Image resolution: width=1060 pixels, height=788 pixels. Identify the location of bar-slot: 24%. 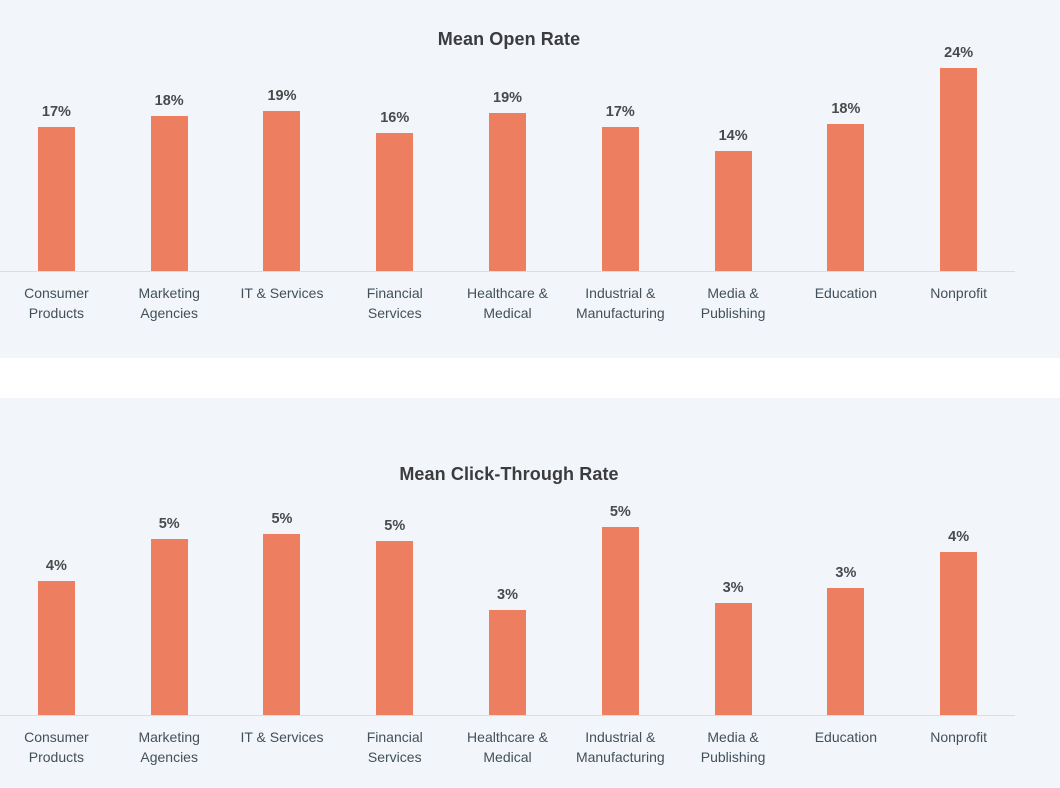
(958, 158).